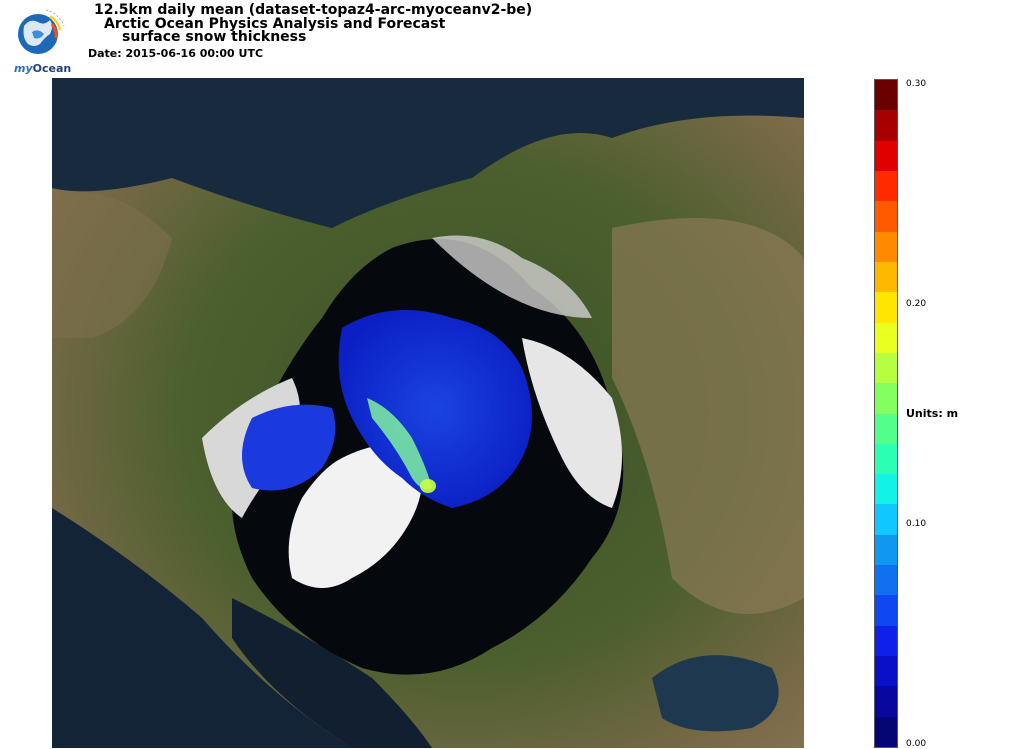 Image resolution: width=1024 pixels, height=749 pixels. I want to click on colorbar-tick-label: 0.30, so click(916, 84).